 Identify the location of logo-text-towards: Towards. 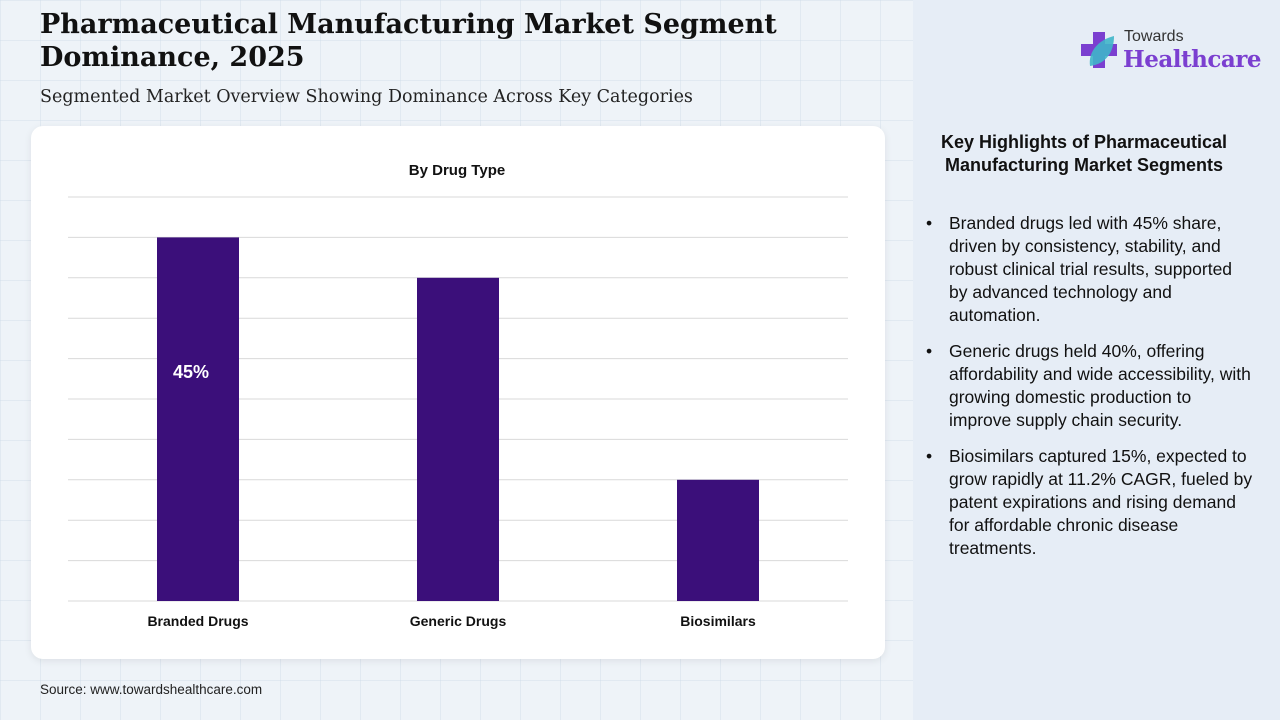
(1154, 36).